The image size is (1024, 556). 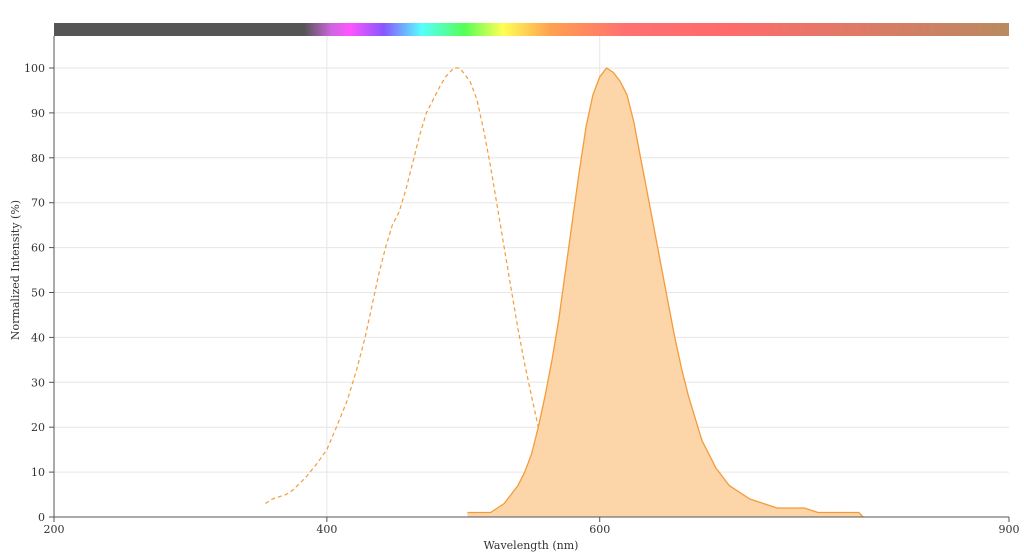 What do you see at coordinates (38, 203) in the screenshot?
I see `y-tick-label: 70` at bounding box center [38, 203].